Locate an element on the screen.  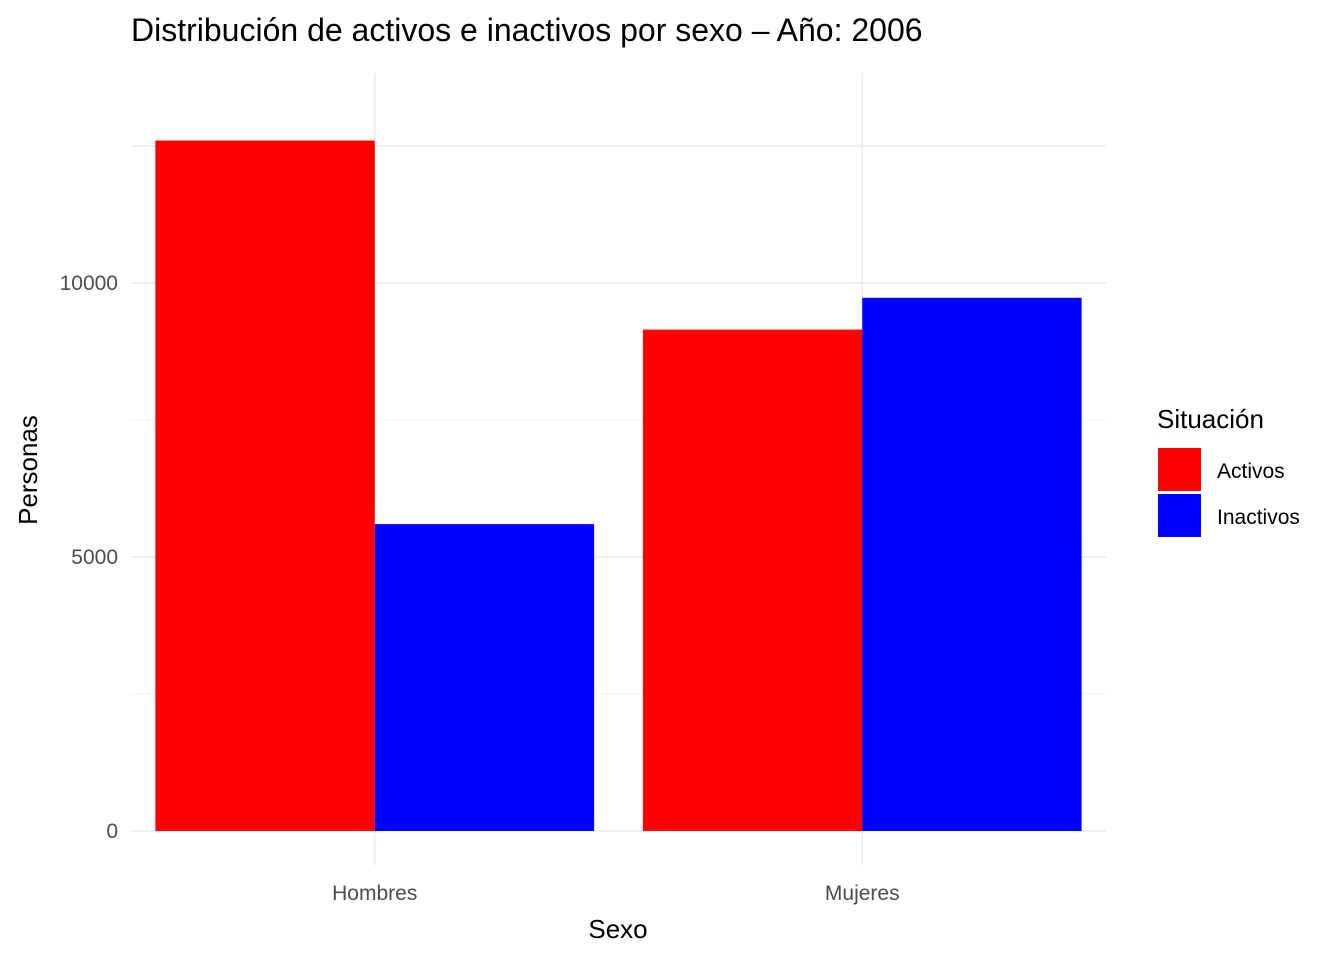
y-axis-title: Personas is located at coordinates (28, 470).